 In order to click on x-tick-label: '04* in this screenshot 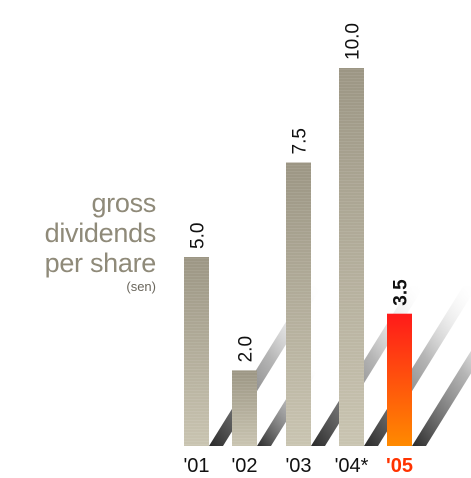, I will do `click(352, 466)`.